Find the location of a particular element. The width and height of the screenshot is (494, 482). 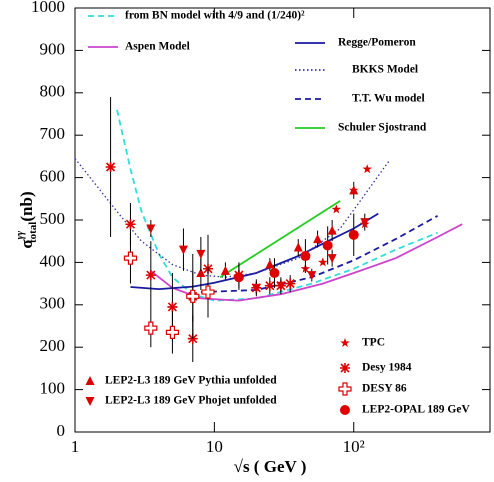

y-tick-label: 400 is located at coordinates (53, 260).